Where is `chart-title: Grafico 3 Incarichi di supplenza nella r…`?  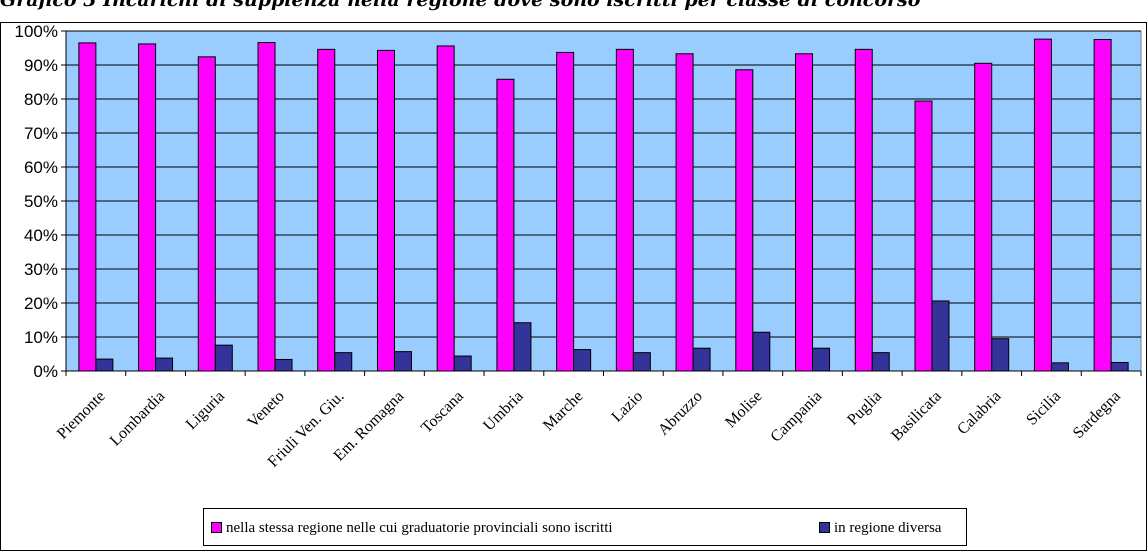
chart-title: Grafico 3 Incarichi di supplenza nella r… is located at coordinates (573, 11).